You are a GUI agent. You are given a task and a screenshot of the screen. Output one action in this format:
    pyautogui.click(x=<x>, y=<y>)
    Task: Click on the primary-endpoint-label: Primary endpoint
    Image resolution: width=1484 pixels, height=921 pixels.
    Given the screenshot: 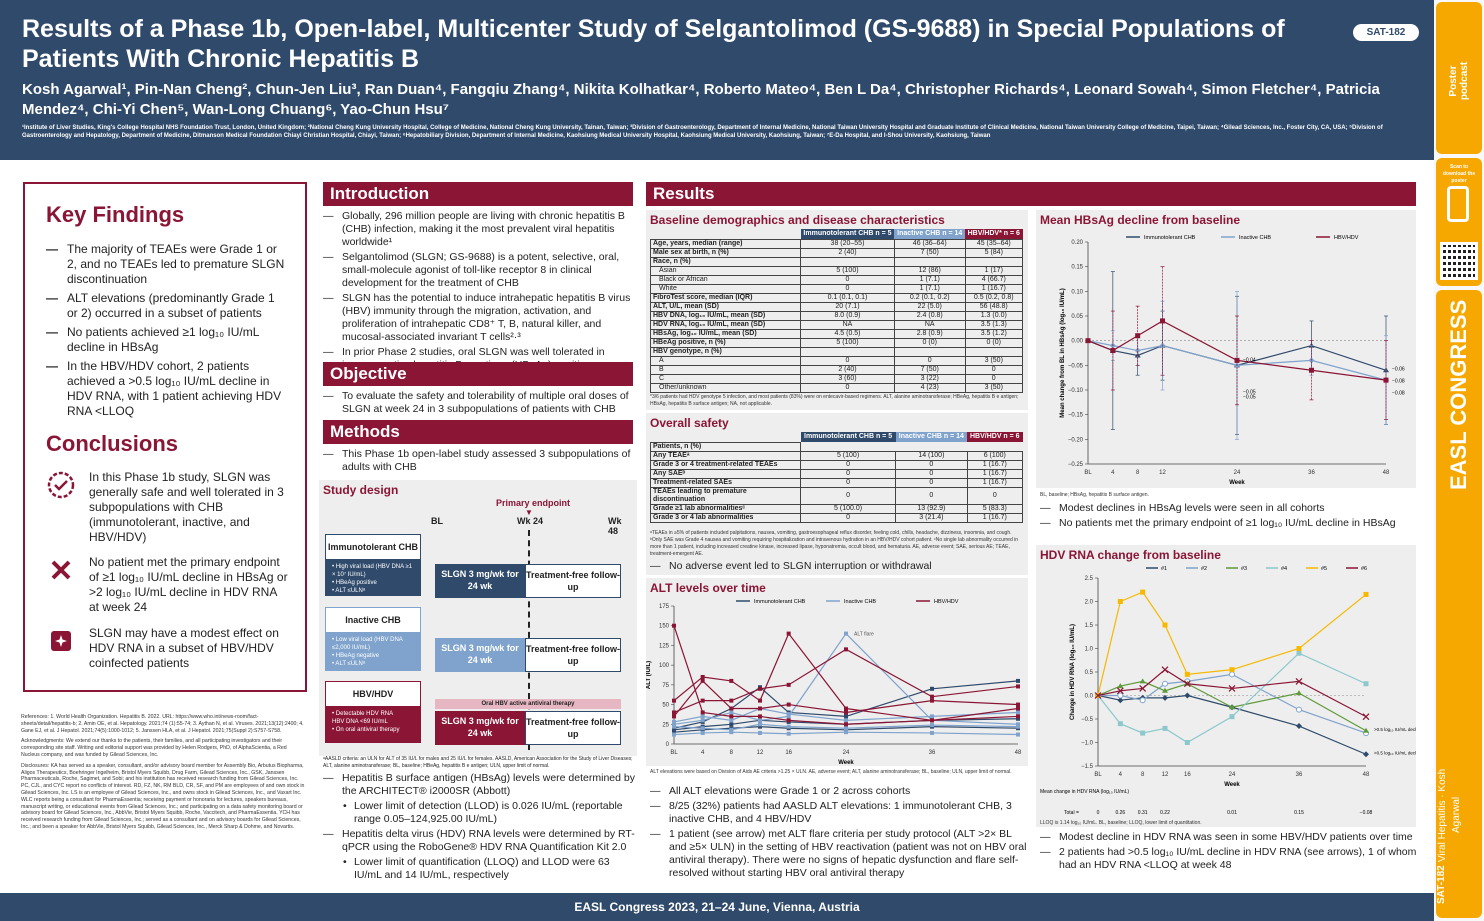 What is the action you would take?
    pyautogui.click(x=533, y=503)
    